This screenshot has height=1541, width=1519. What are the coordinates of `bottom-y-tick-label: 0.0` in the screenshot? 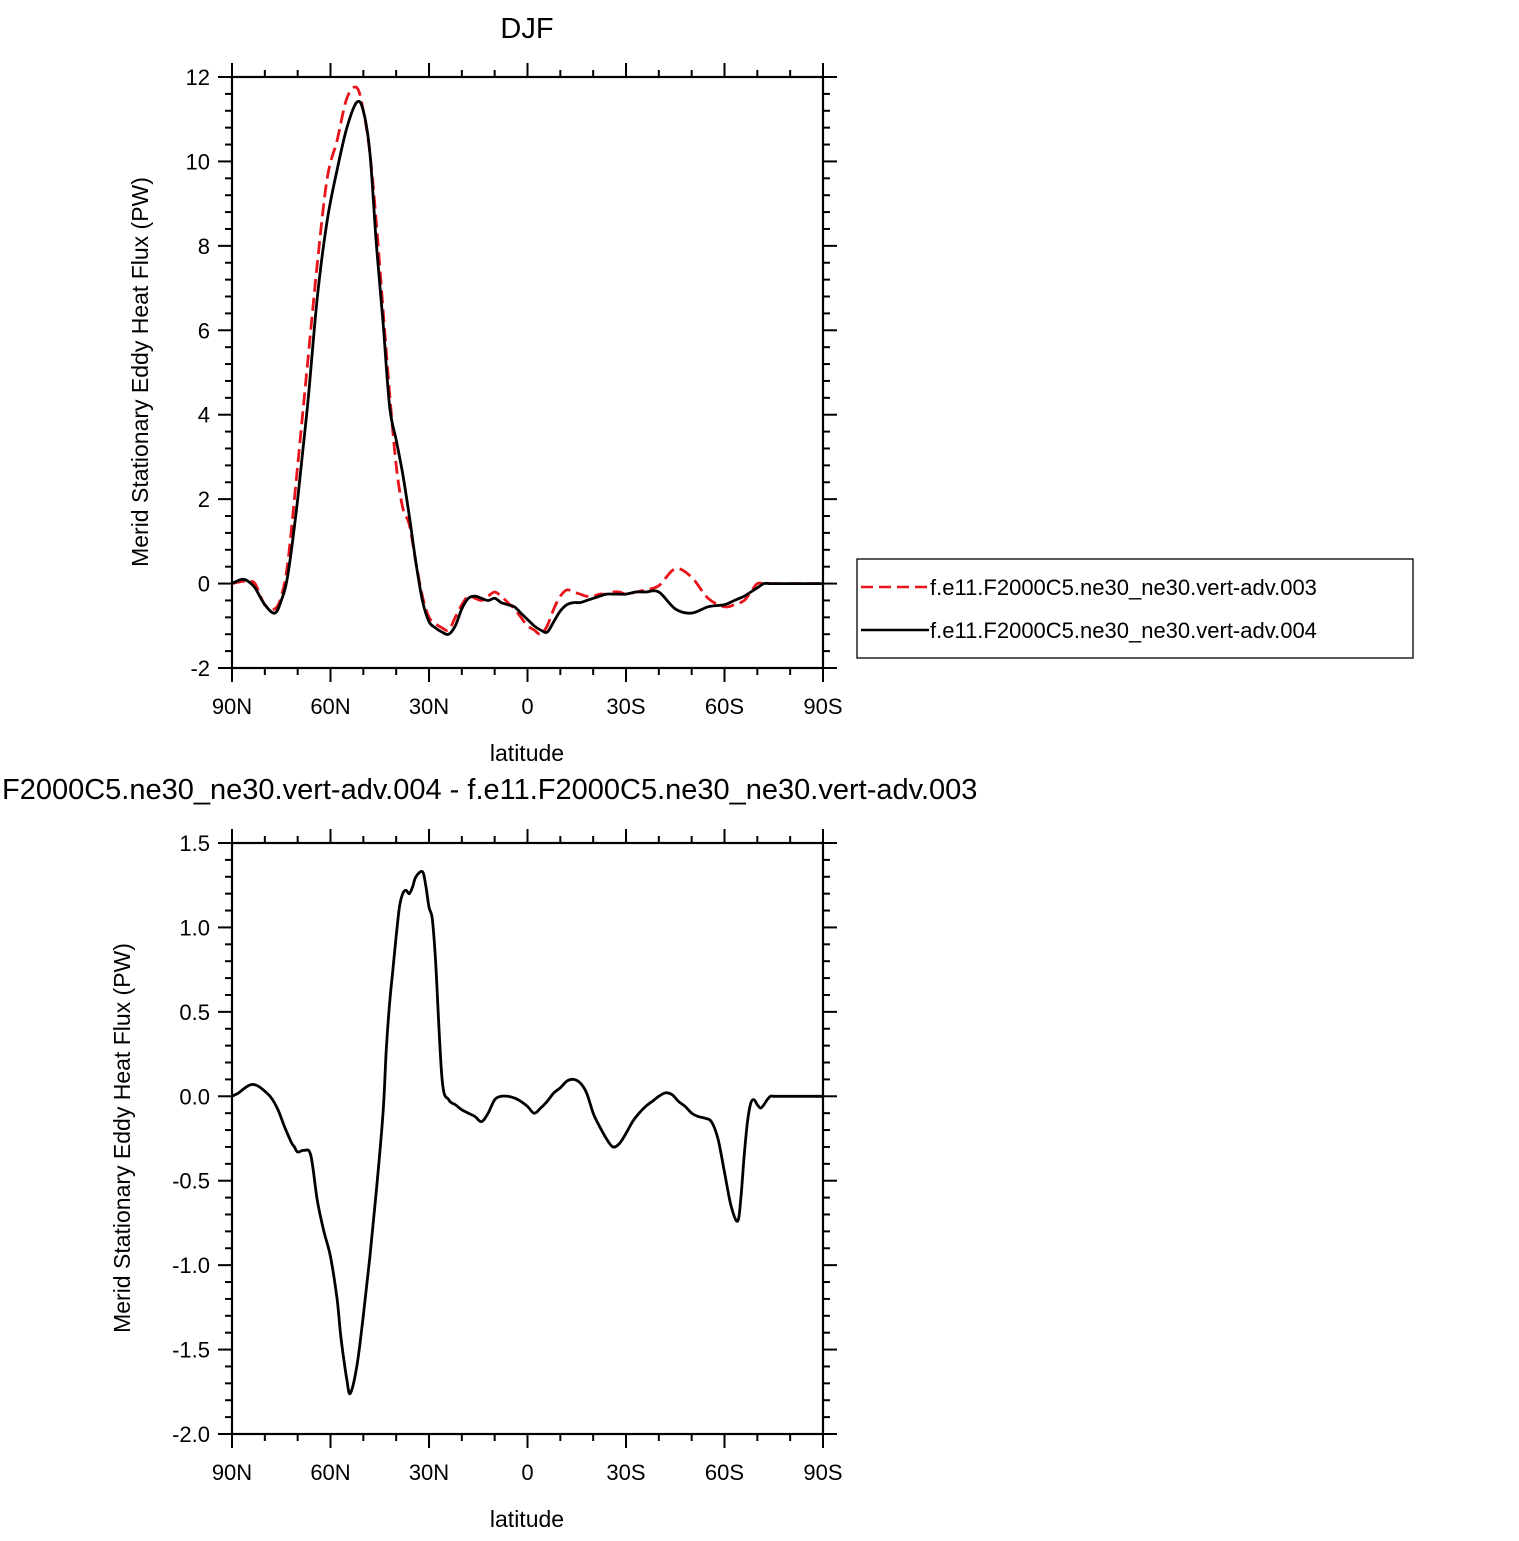 It's located at (194, 1096).